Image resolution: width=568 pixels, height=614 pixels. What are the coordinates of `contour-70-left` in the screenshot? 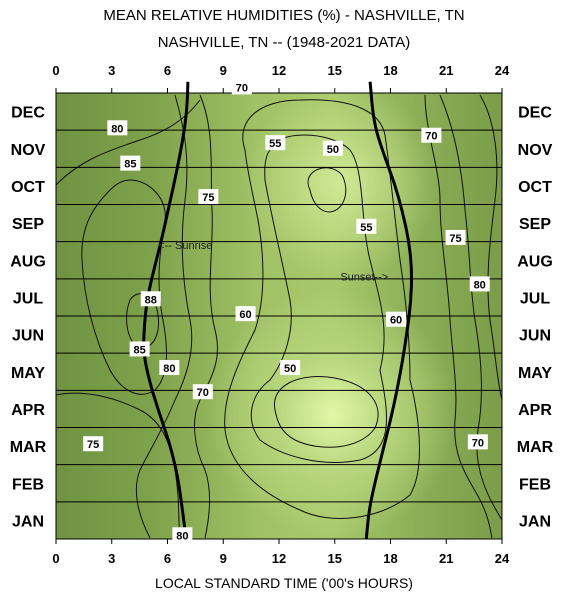 It's located at (206, 316).